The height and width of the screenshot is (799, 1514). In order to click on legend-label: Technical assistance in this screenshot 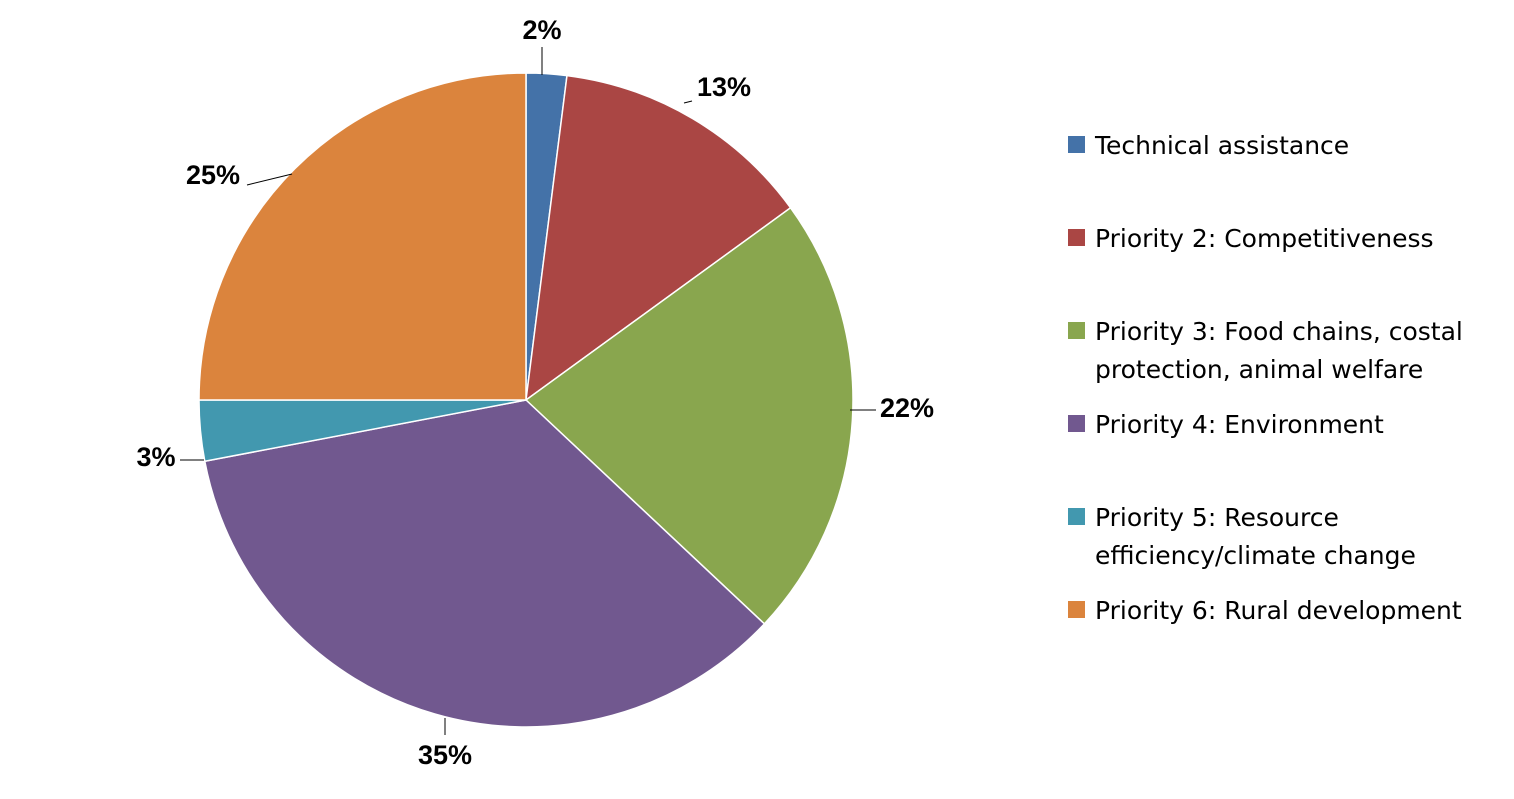, I will do `click(1222, 145)`.